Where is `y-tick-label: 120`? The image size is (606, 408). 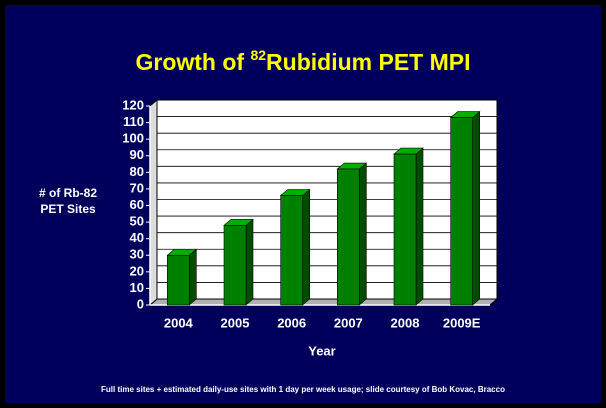 y-tick-label: 120 is located at coordinates (133, 104).